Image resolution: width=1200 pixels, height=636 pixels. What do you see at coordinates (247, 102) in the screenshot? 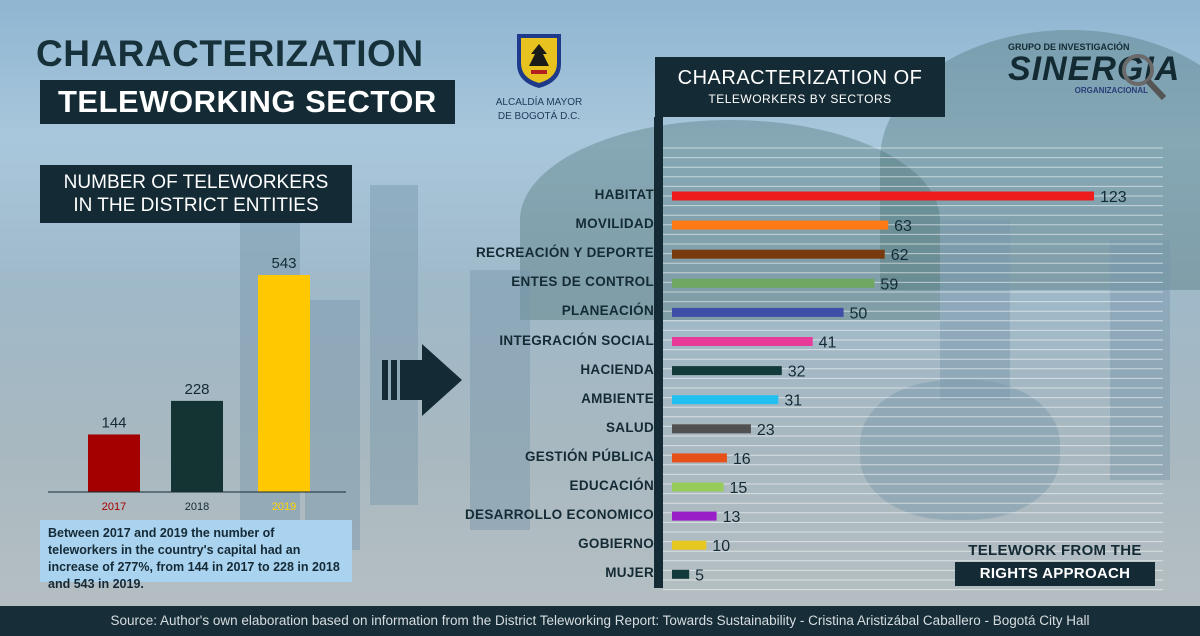
I see `page-subtitle: TELEWORKING SECTOR` at bounding box center [247, 102].